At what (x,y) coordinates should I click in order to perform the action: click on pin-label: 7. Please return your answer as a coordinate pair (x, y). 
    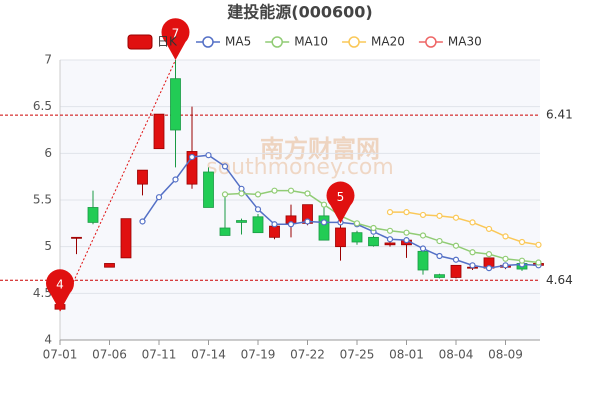
    Looking at the image, I should click on (176, 34).